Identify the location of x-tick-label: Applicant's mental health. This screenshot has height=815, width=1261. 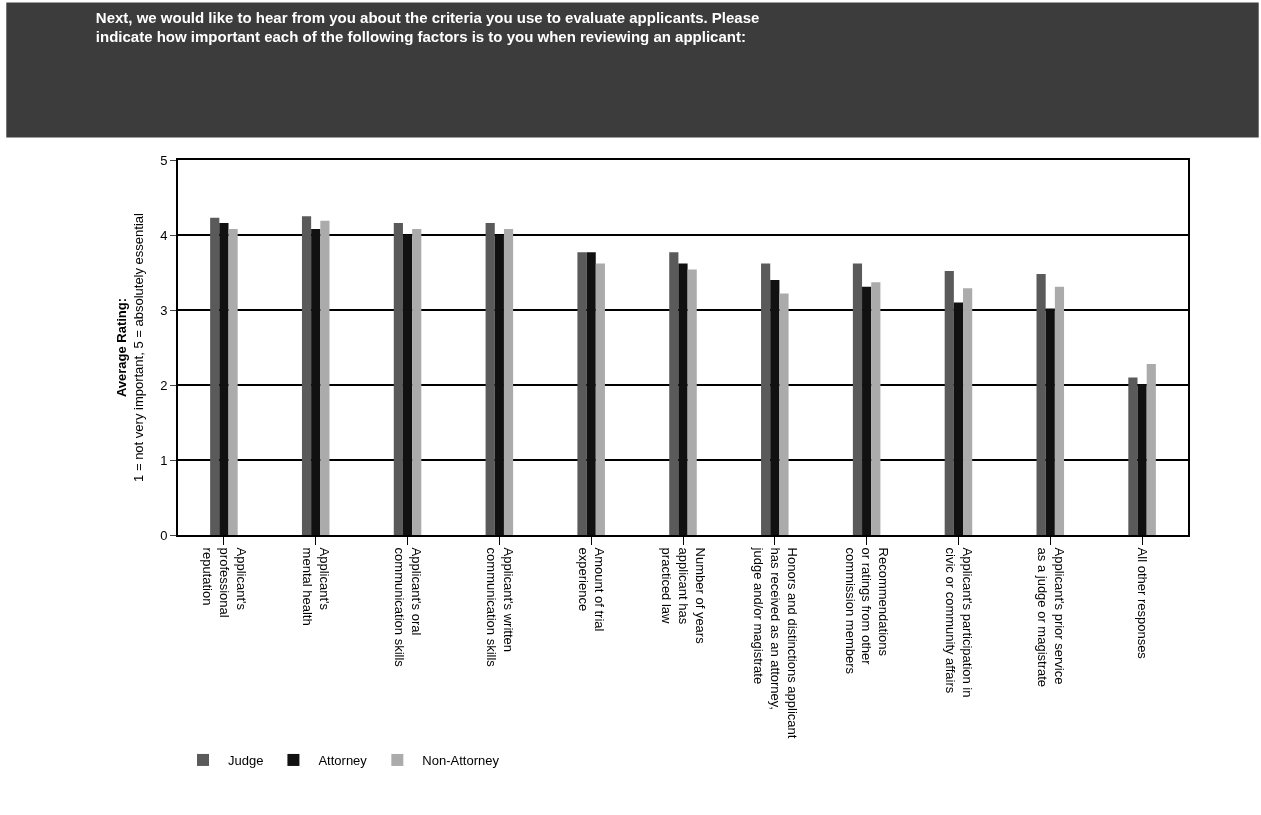
(316, 586).